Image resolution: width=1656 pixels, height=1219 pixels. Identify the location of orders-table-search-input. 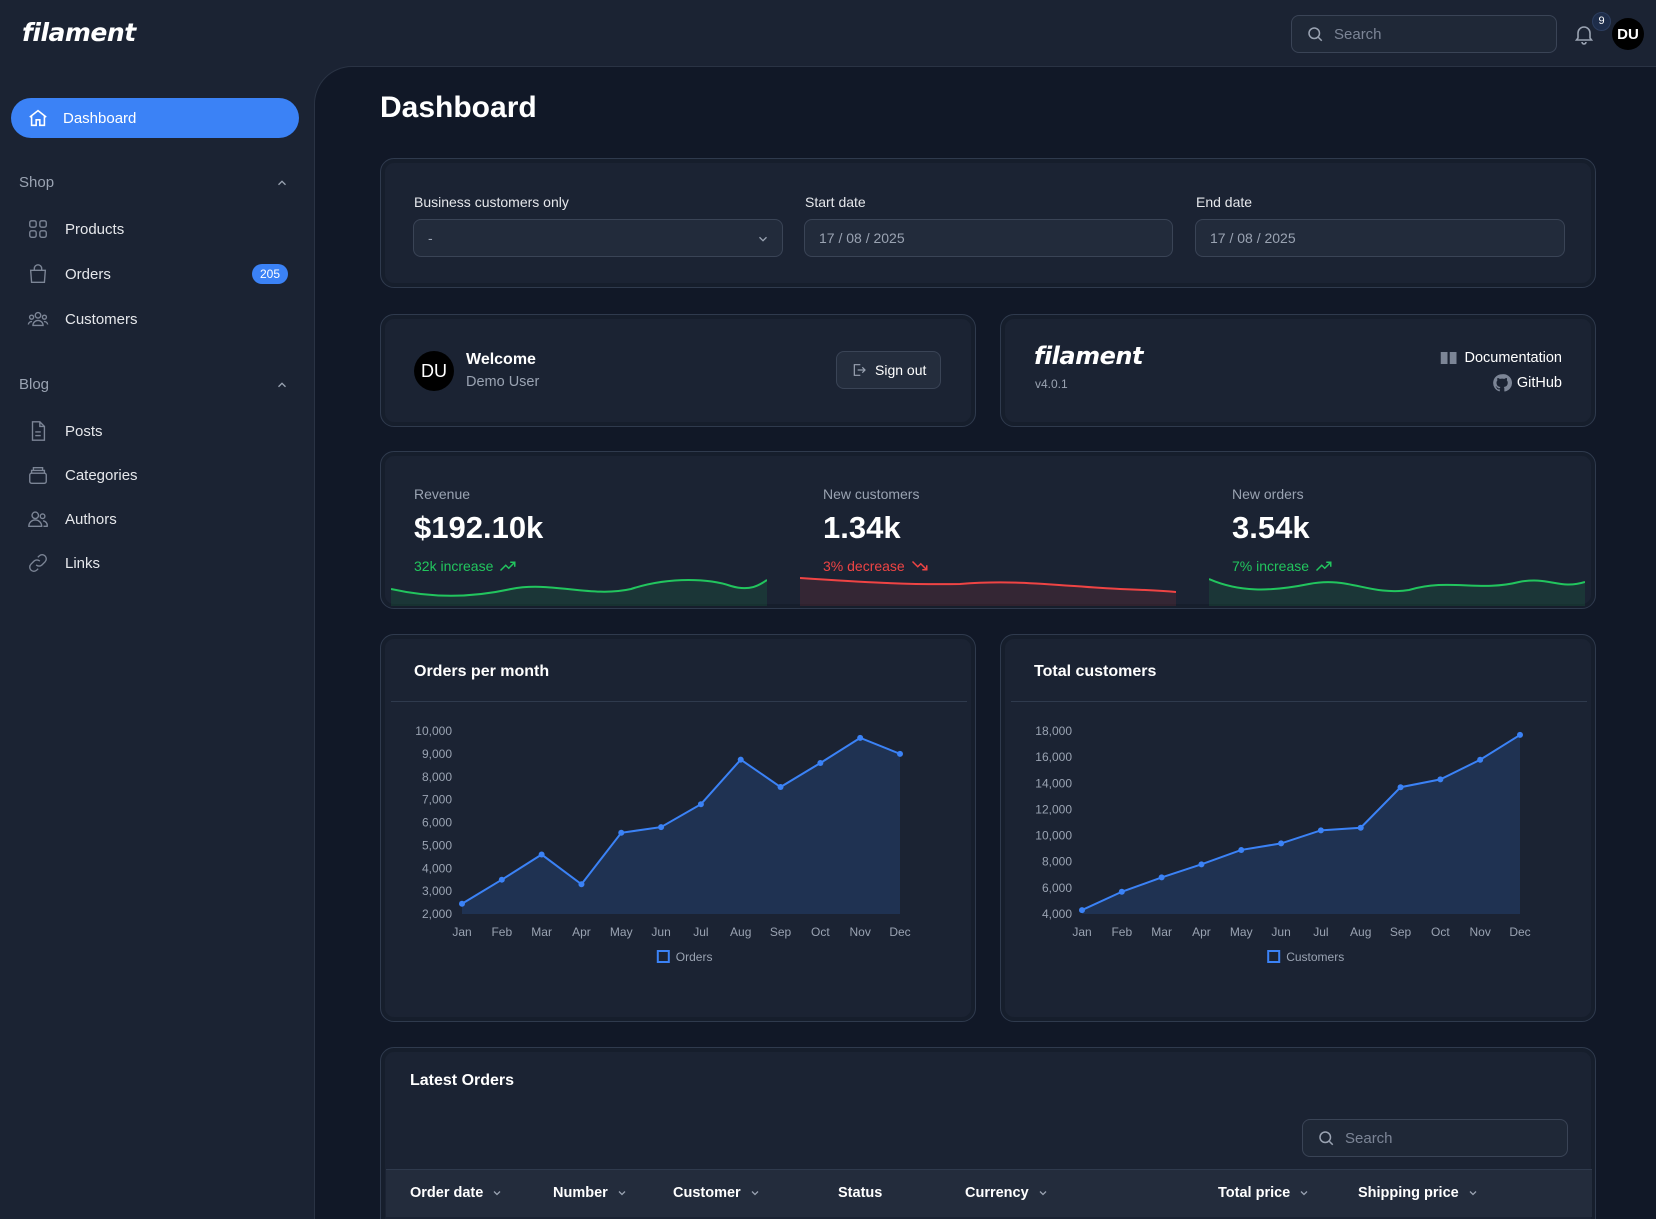
(1445, 1138).